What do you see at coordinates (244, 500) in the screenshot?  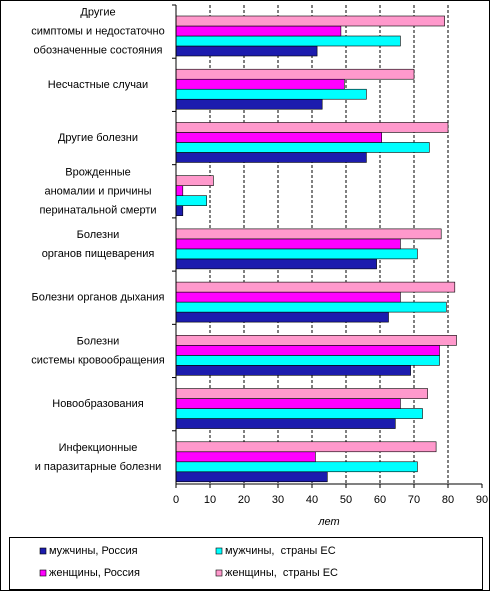 I see `x-tick-label: 20` at bounding box center [244, 500].